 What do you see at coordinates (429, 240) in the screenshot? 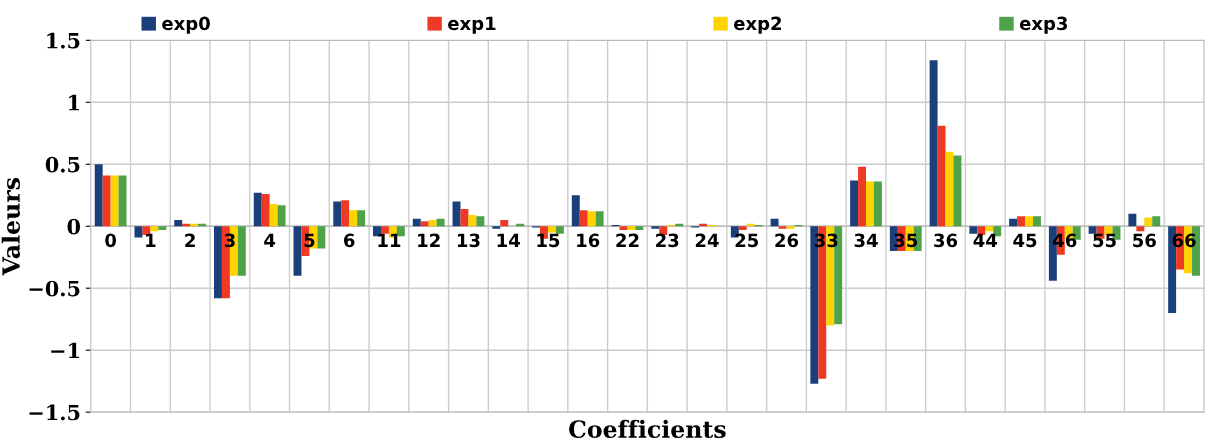
I see `x-tick-label: 12` at bounding box center [429, 240].